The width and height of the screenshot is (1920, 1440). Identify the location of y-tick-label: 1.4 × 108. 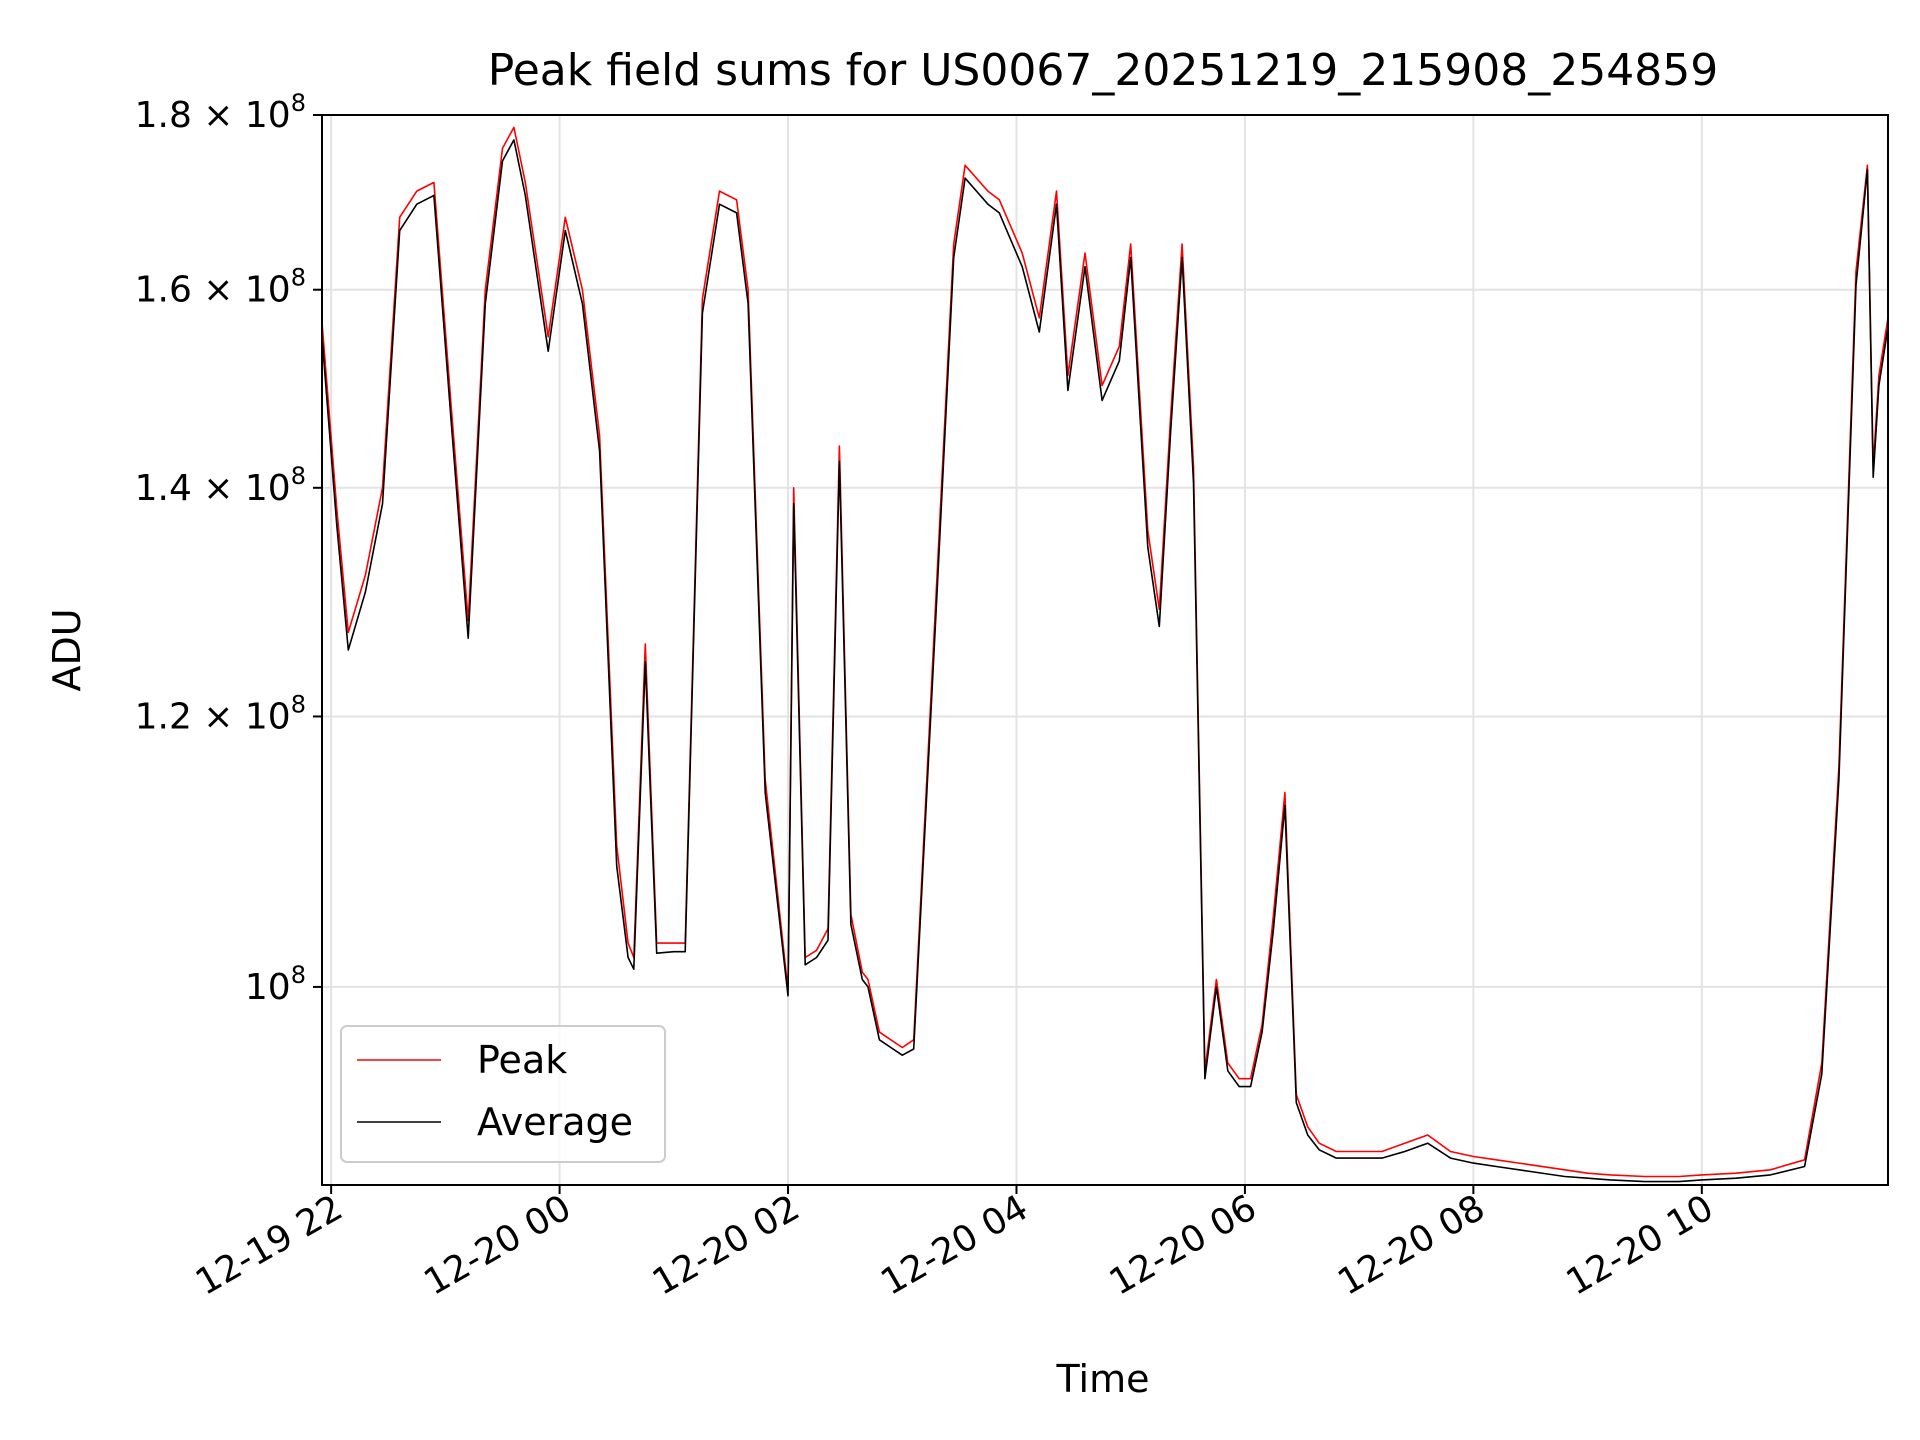
(220, 485).